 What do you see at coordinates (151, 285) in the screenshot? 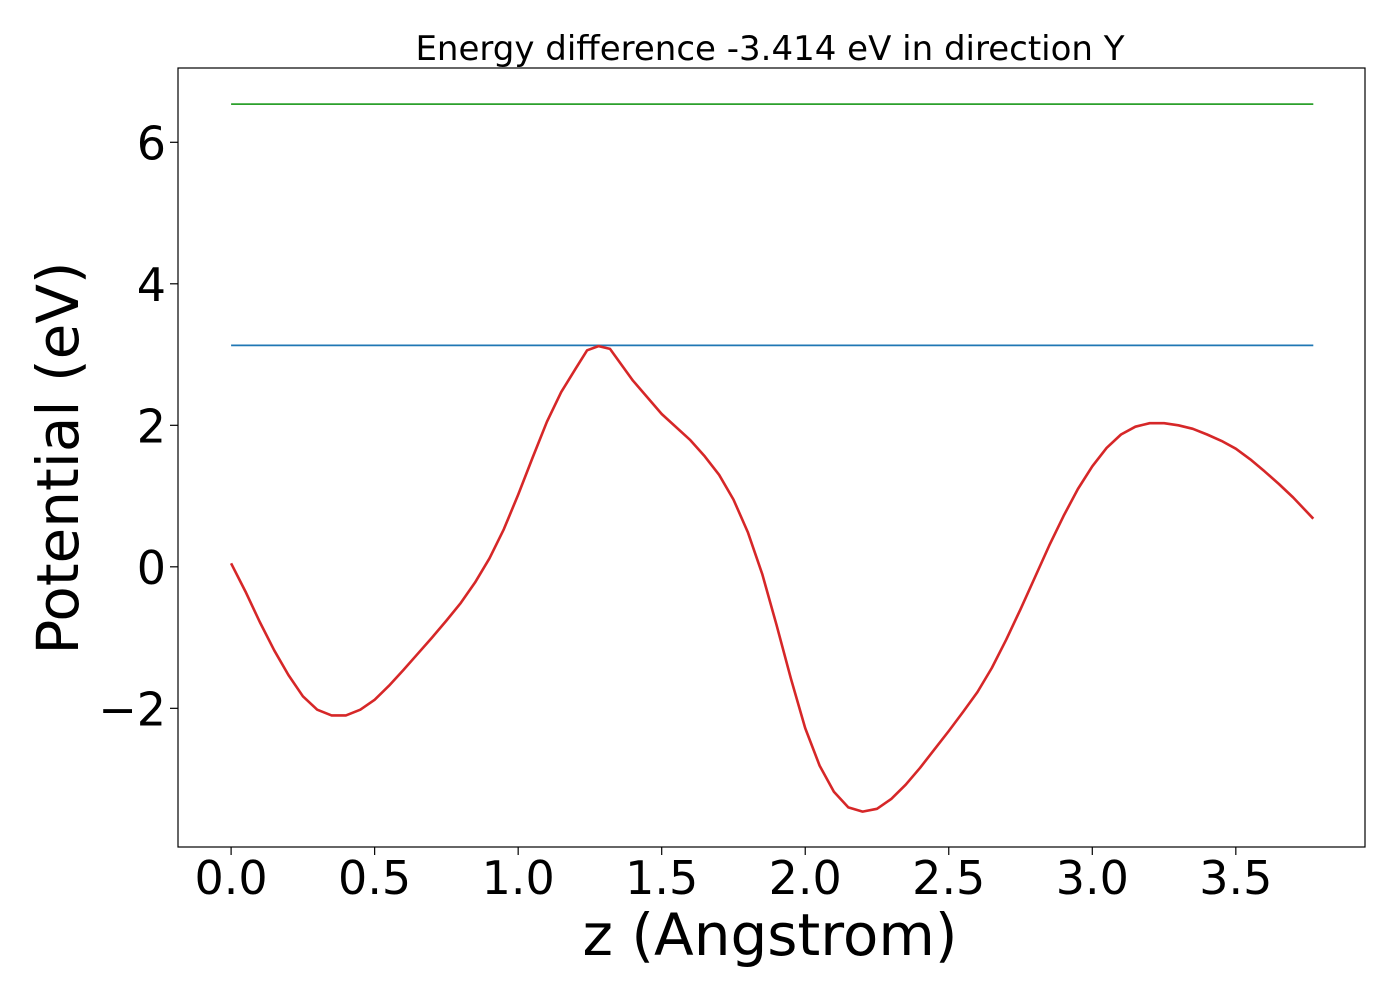
I see `y-tick-label: 4` at bounding box center [151, 285].